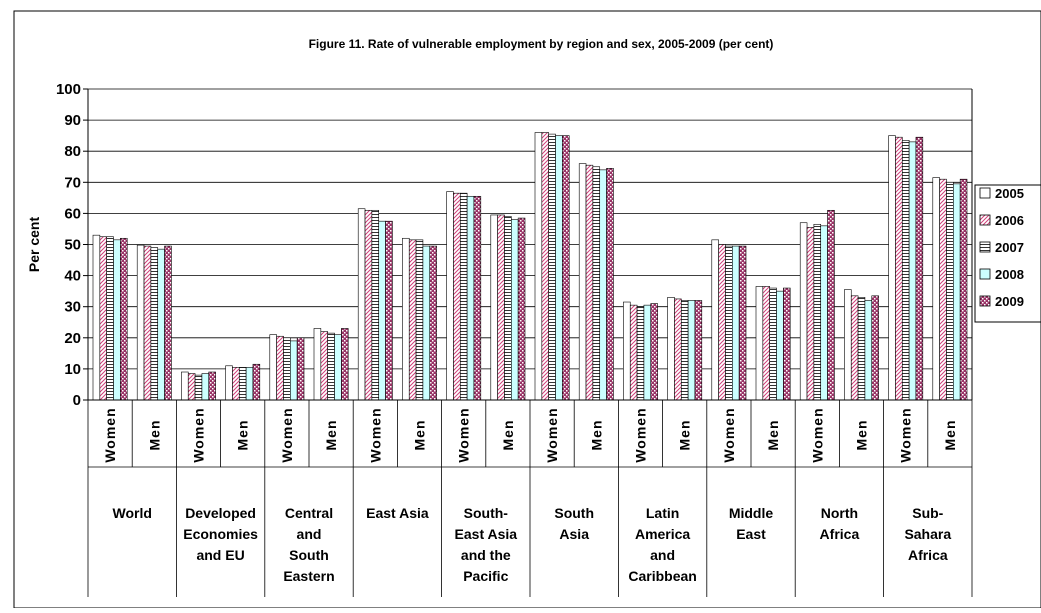  What do you see at coordinates (486, 534) in the screenshot?
I see `group-label: East Asia` at bounding box center [486, 534].